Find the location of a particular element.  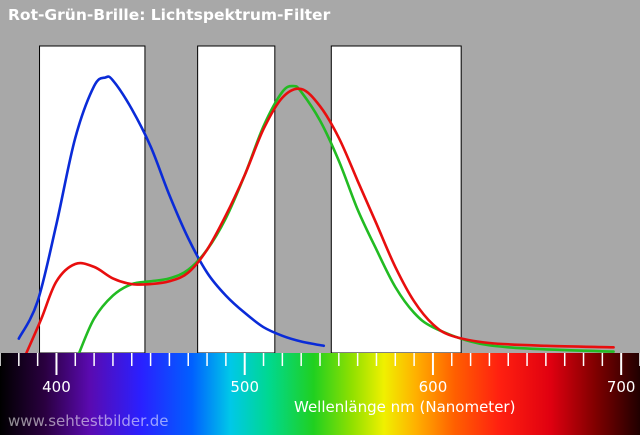

chart-title: Rot-Grün-Brille: Lichtspektrum-Filter is located at coordinates (169, 15).